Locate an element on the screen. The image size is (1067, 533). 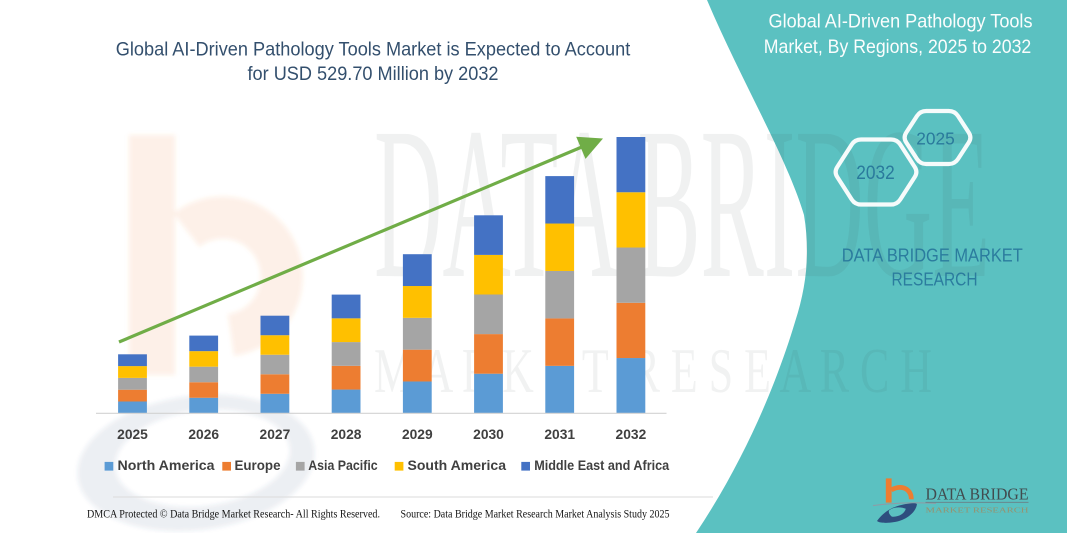
svg-text:Global AI-Driven Pathology Too: Global AI-Driven Pathology Tools is located at coordinates (901, 22).